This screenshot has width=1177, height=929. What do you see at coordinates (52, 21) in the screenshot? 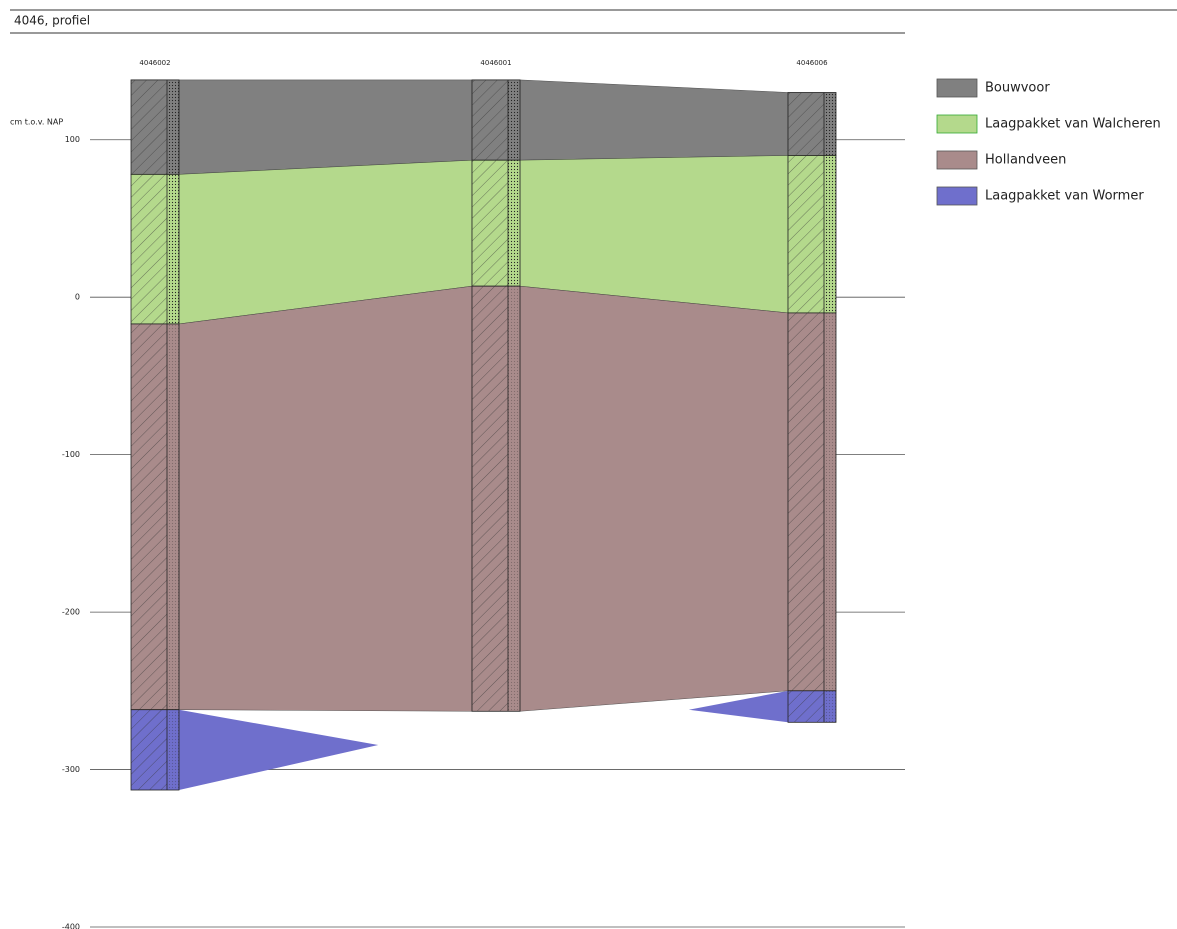
I see `chart-title: 4046, profiel` at bounding box center [52, 21].